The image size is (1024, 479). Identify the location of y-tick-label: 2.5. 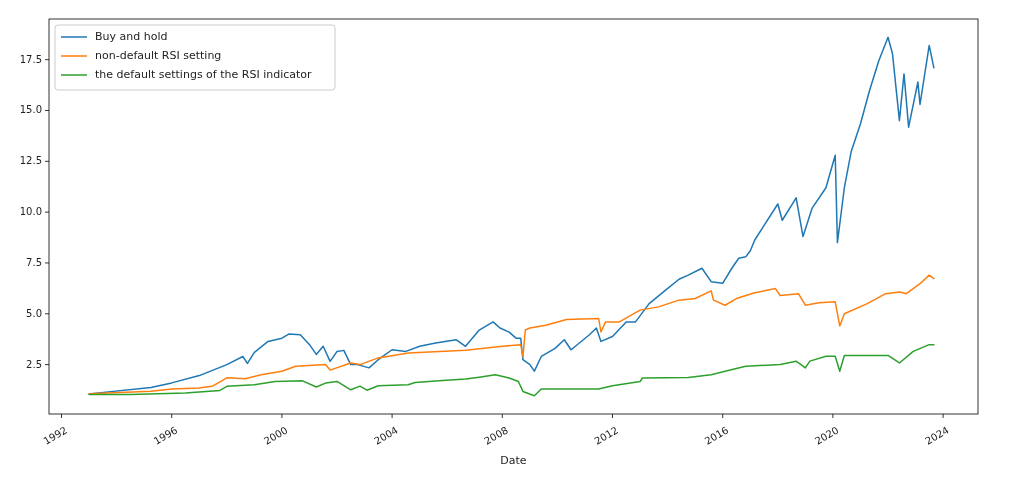
(34, 364).